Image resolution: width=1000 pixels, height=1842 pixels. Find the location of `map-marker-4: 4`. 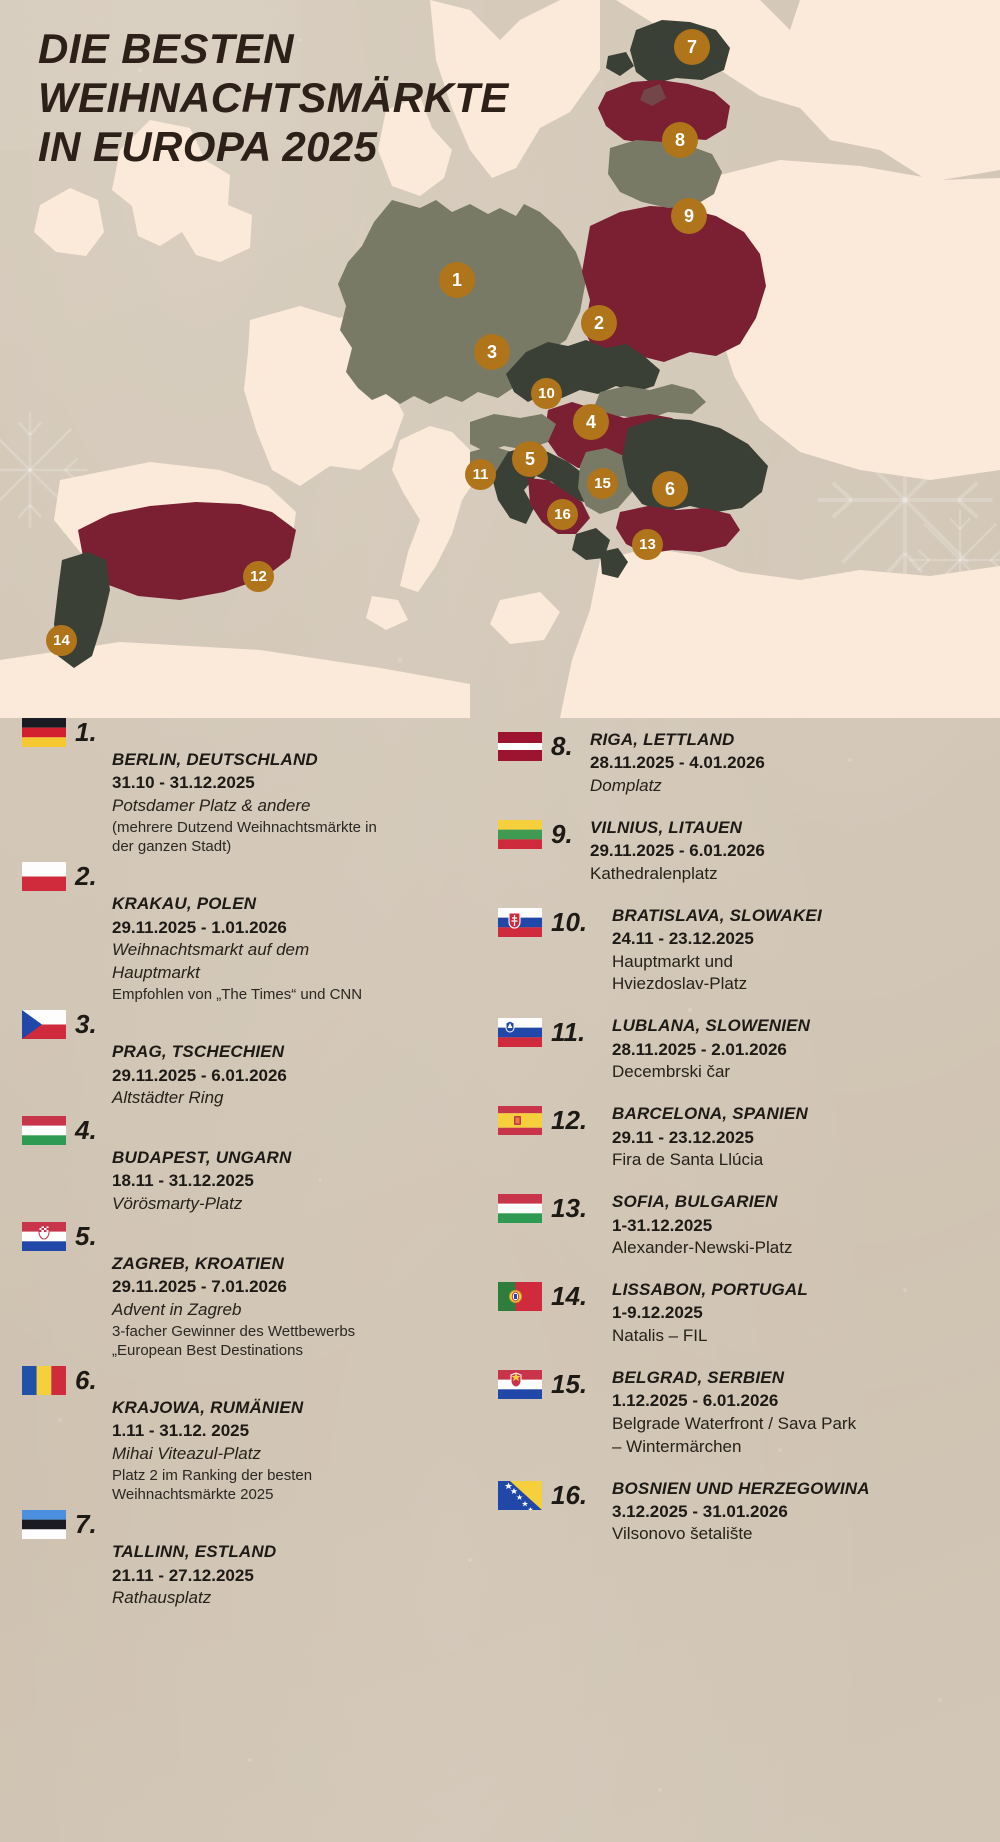

map-marker-4: 4 is located at coordinates (591, 422).